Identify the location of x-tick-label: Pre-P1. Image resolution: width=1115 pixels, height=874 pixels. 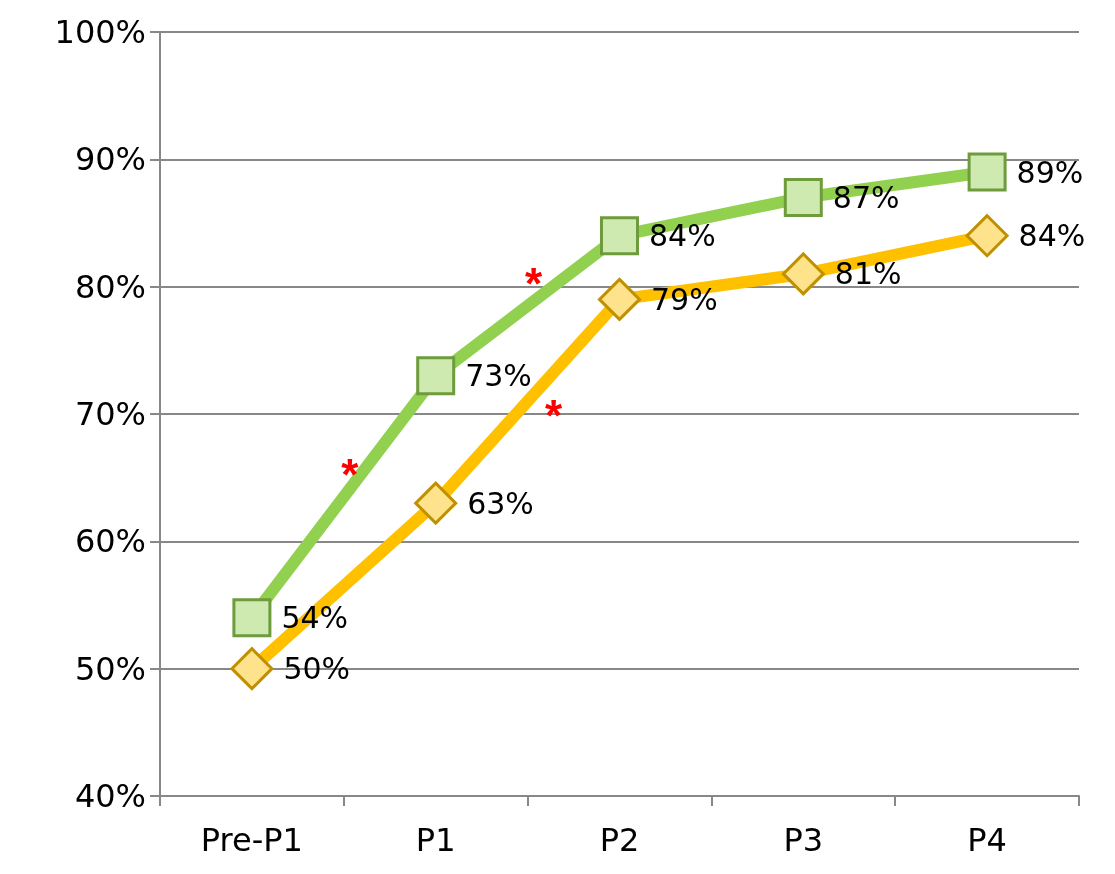
(251, 840).